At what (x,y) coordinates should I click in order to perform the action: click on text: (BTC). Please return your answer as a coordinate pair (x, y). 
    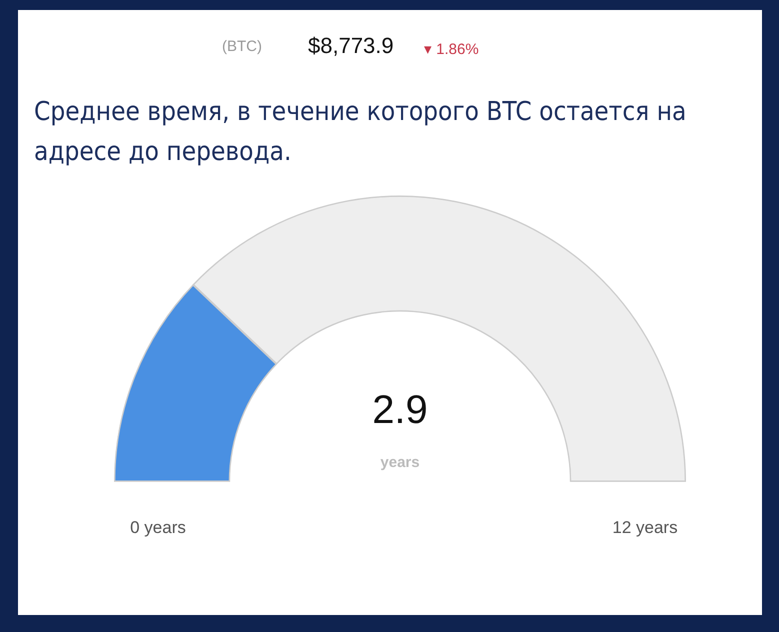
    Looking at the image, I should click on (242, 46).